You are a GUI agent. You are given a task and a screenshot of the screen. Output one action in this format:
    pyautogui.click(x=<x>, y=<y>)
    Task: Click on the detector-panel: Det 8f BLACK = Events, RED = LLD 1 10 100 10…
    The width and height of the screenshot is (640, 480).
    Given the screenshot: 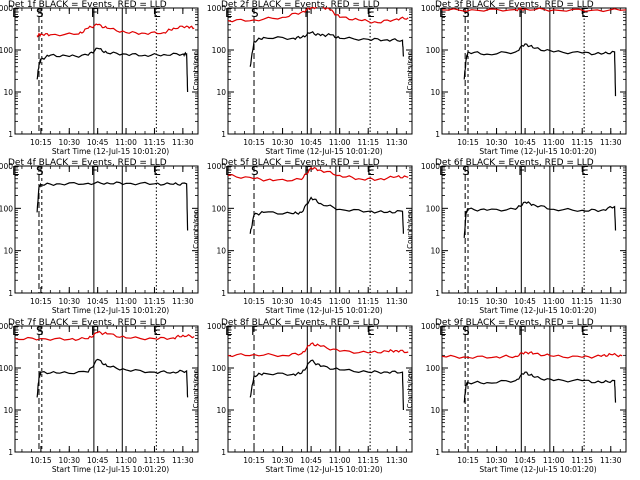 What is the action you would take?
    pyautogui.click(x=302, y=396)
    